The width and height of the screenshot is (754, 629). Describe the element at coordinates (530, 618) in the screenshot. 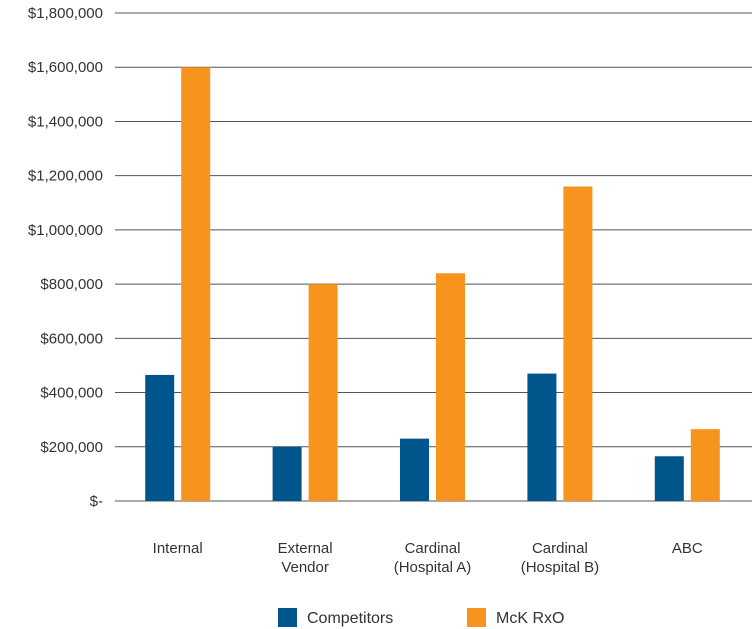

I see `legend-label: McK RxO` at that location.